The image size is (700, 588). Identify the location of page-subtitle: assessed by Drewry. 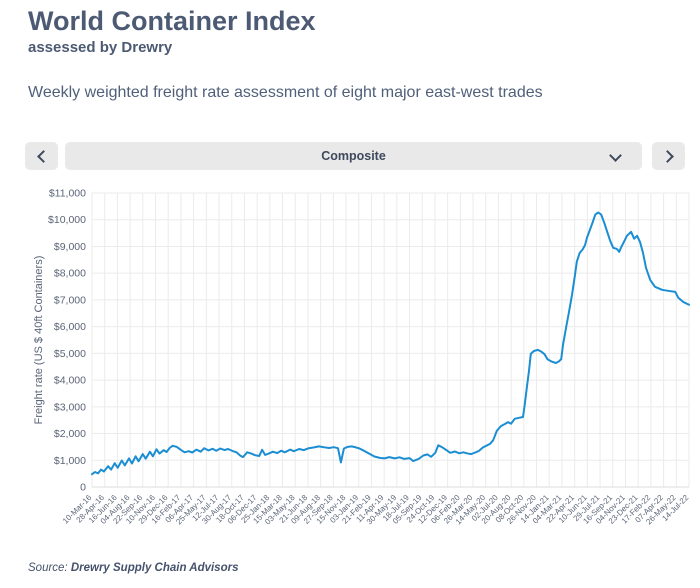
(100, 47).